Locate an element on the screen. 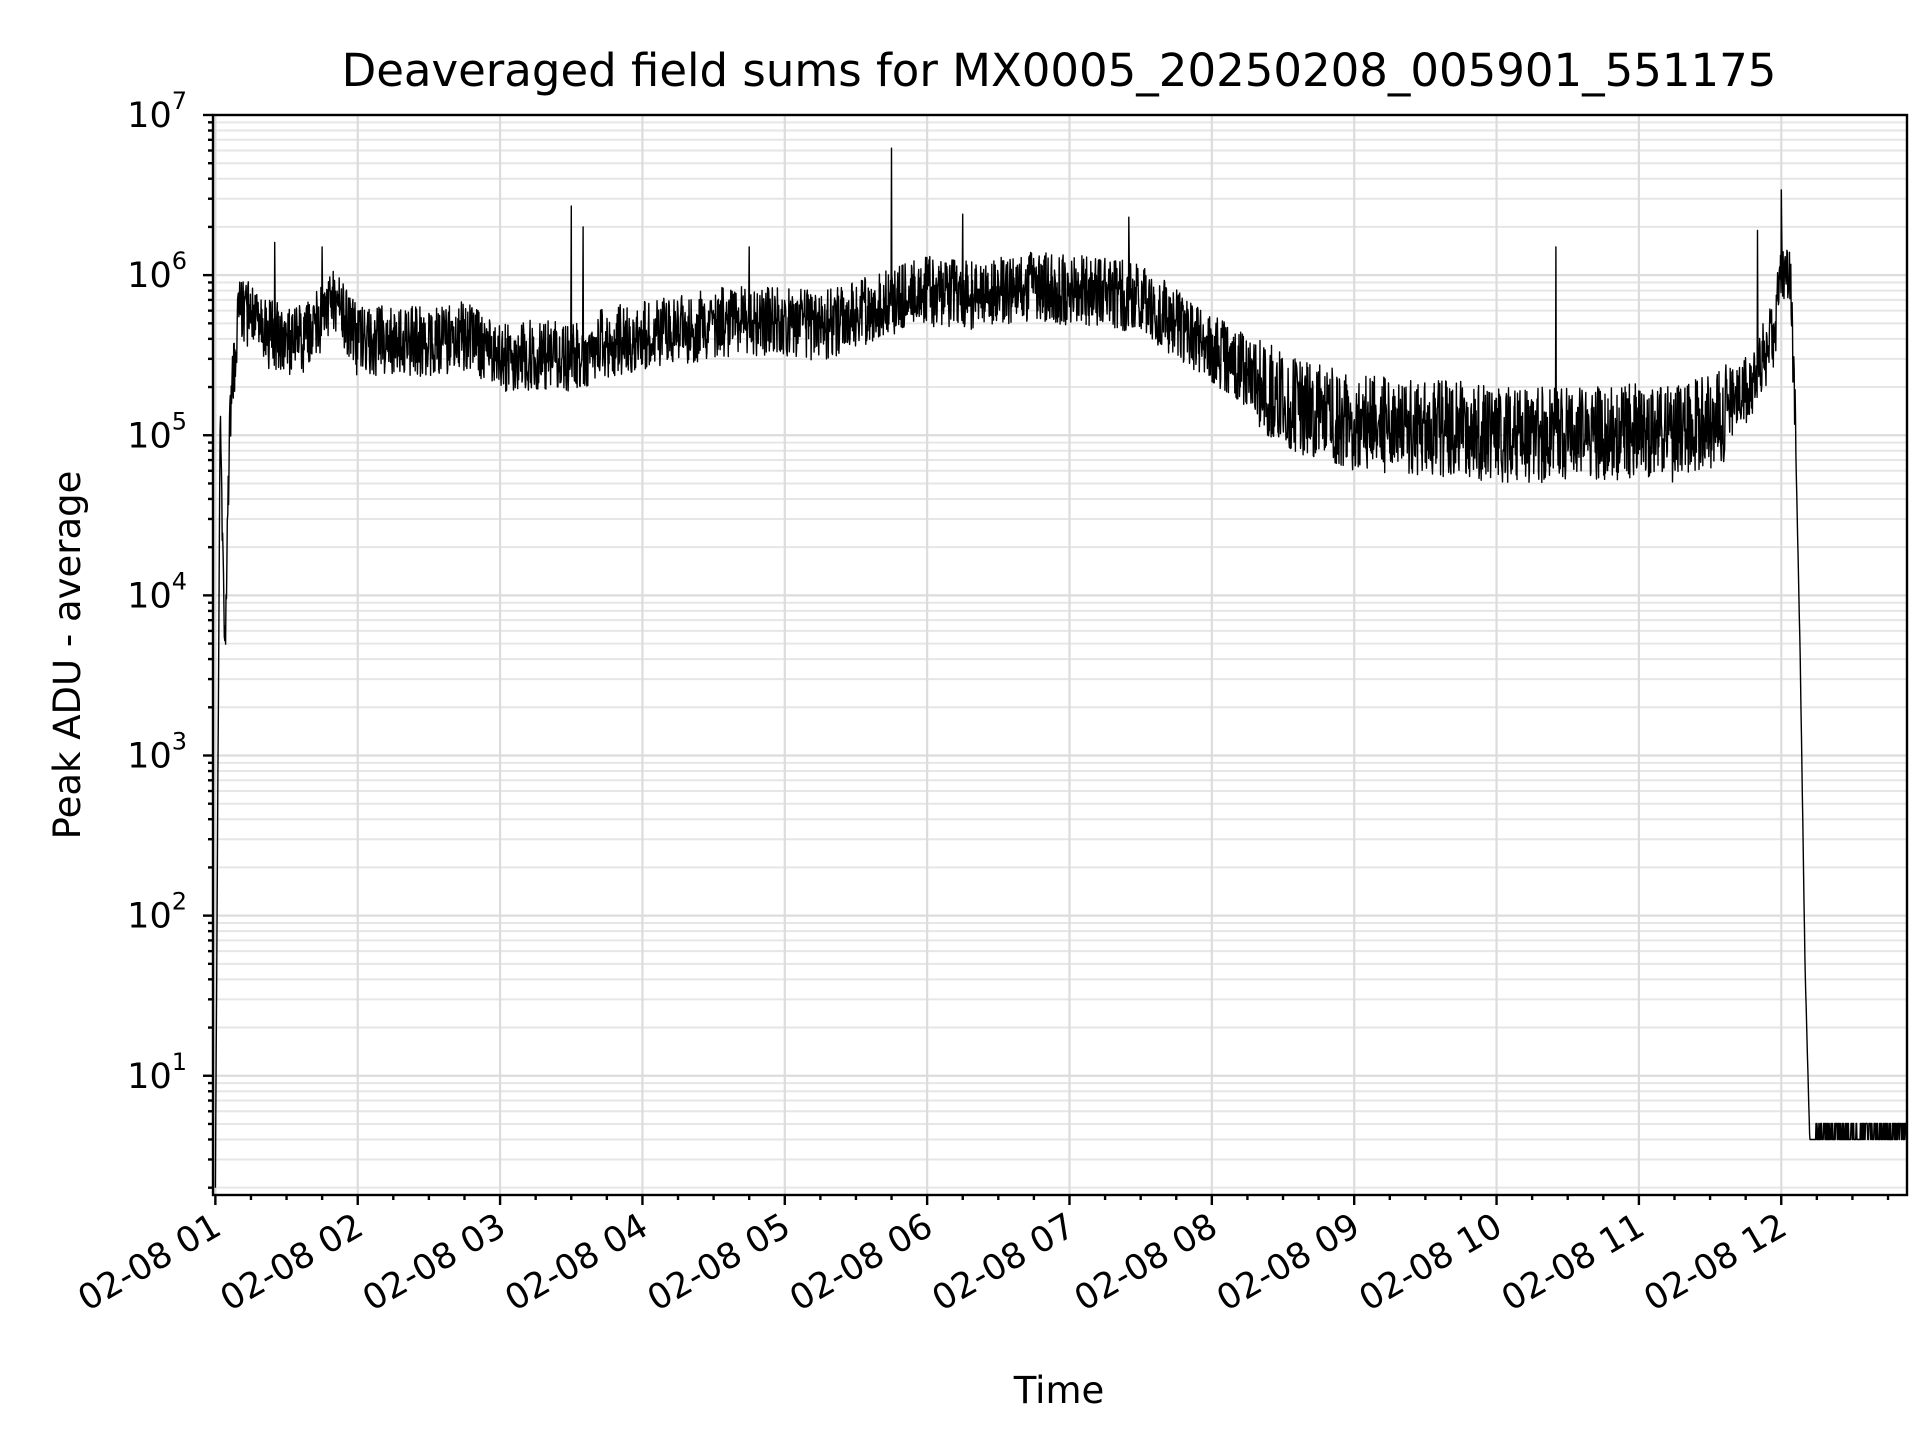  x-tick-label: 02-08 08 is located at coordinates (1146, 1262).